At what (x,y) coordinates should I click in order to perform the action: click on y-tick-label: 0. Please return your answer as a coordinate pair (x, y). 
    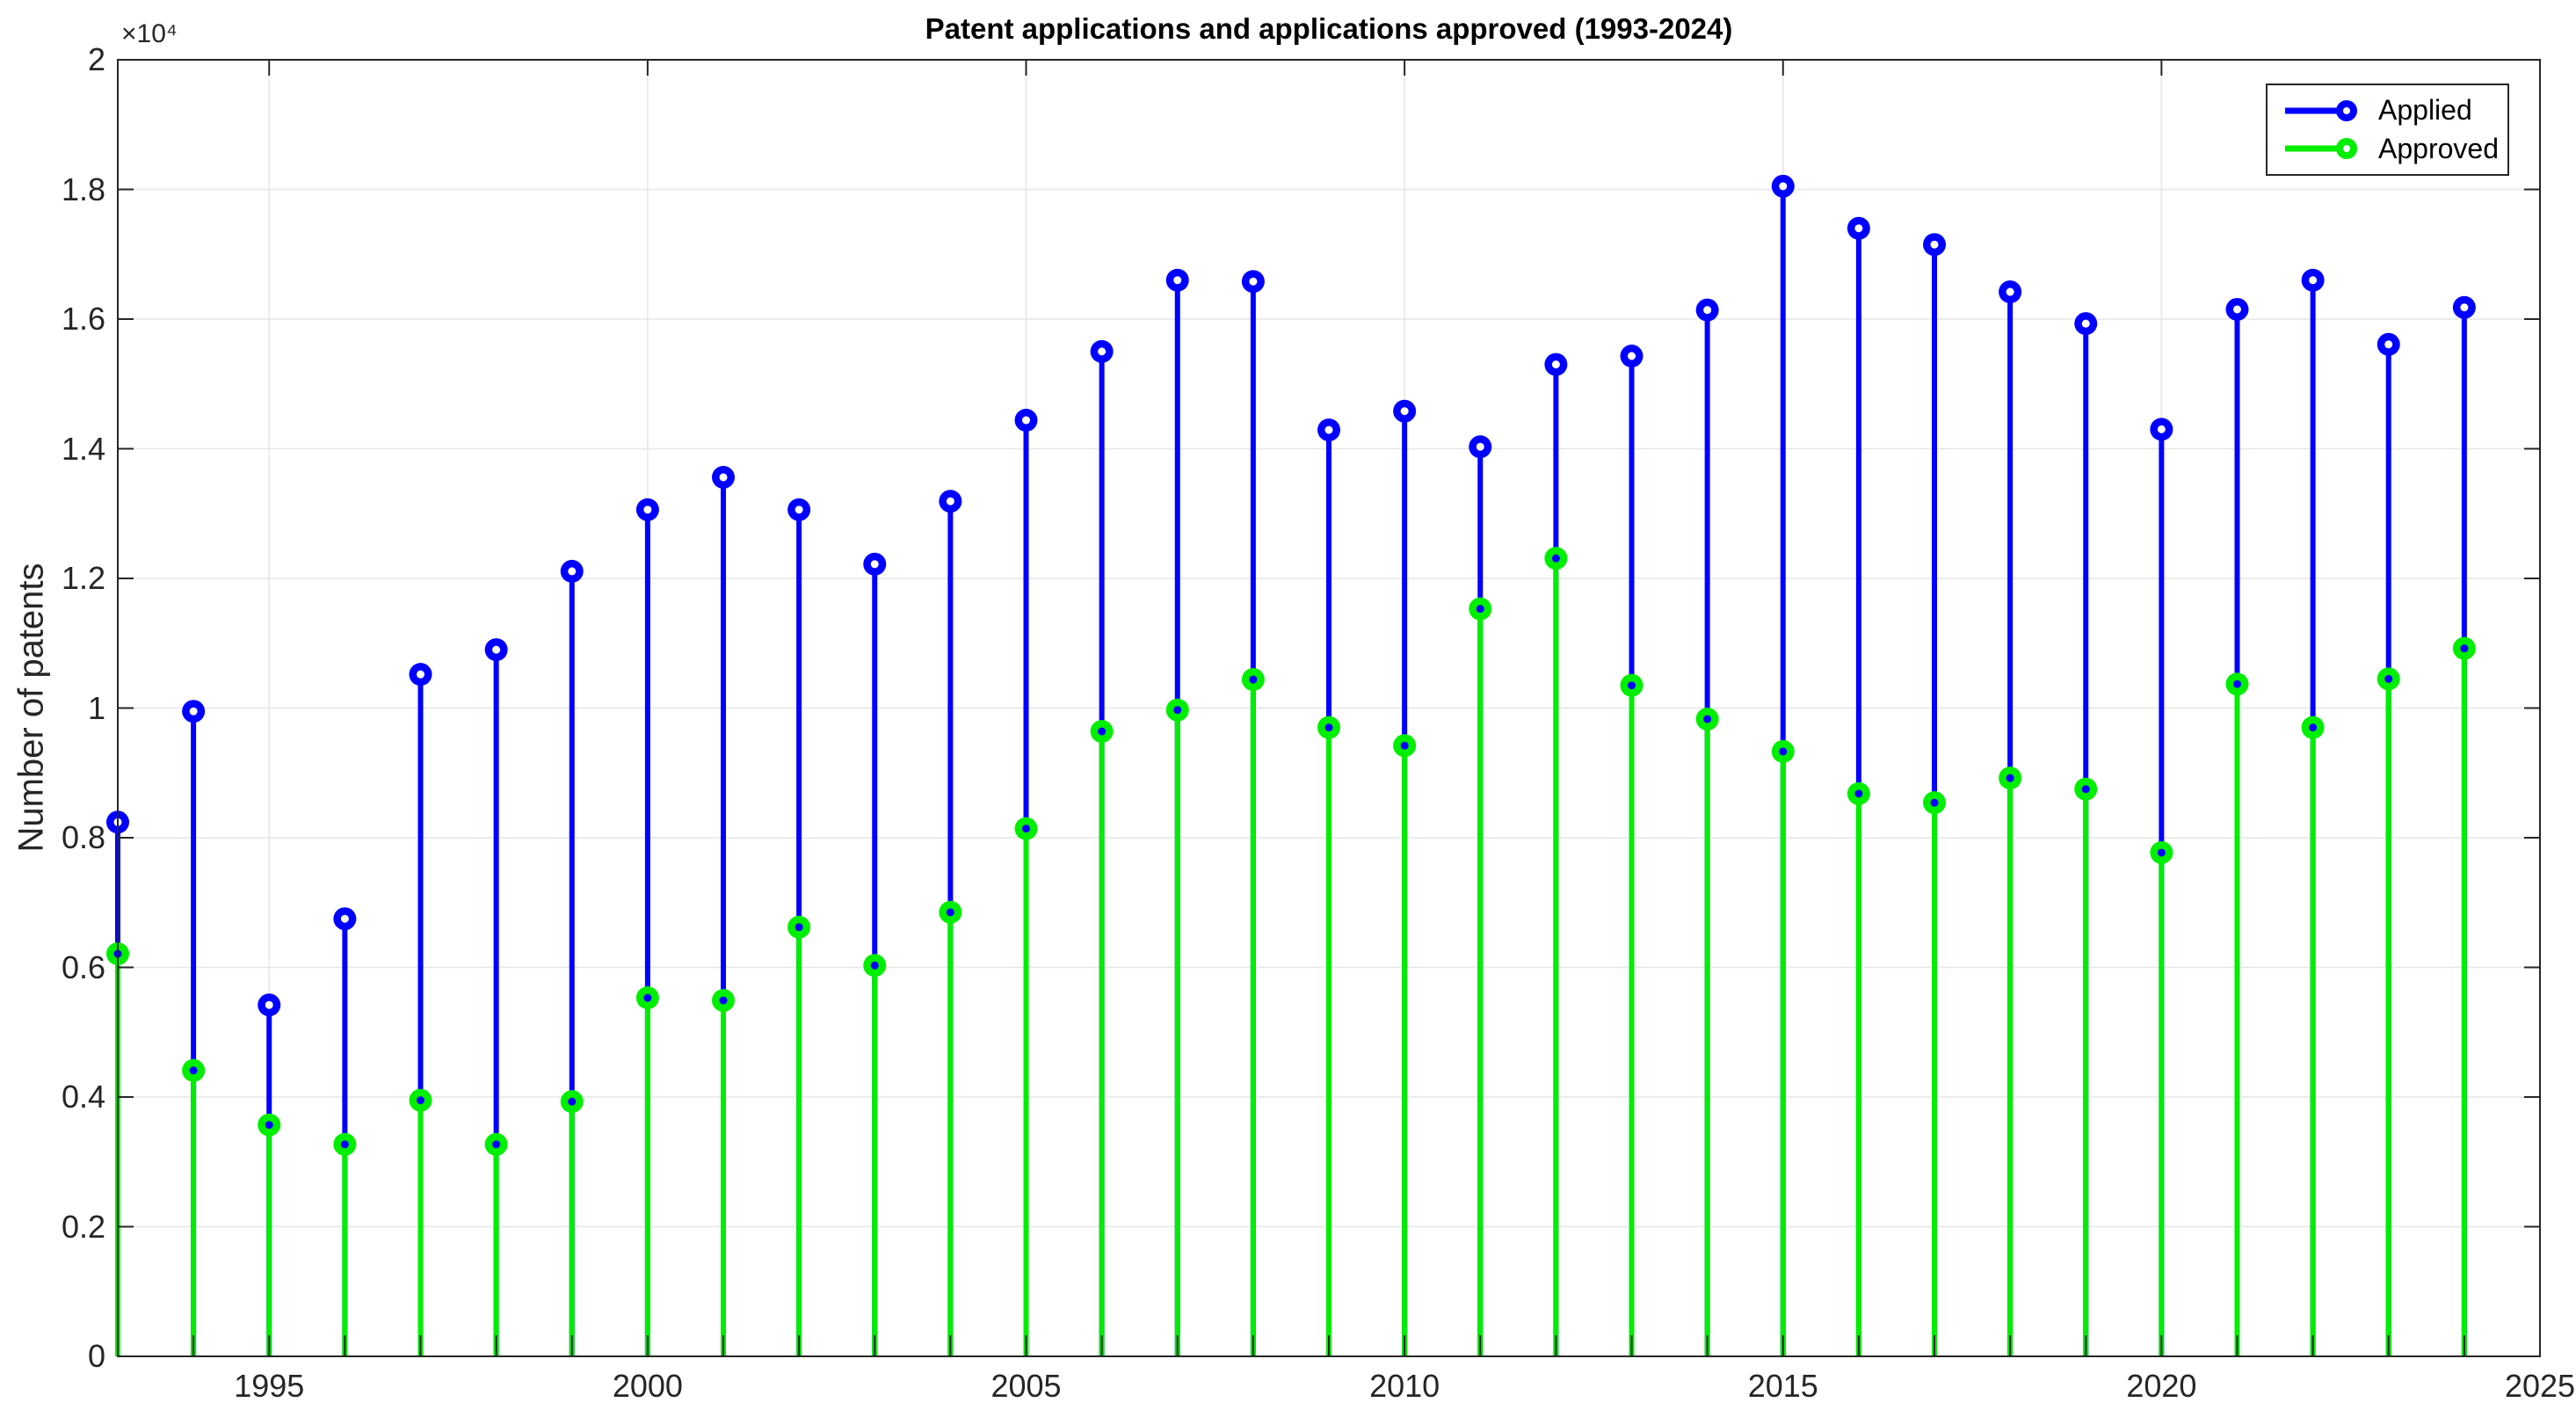
    Looking at the image, I should click on (96, 1356).